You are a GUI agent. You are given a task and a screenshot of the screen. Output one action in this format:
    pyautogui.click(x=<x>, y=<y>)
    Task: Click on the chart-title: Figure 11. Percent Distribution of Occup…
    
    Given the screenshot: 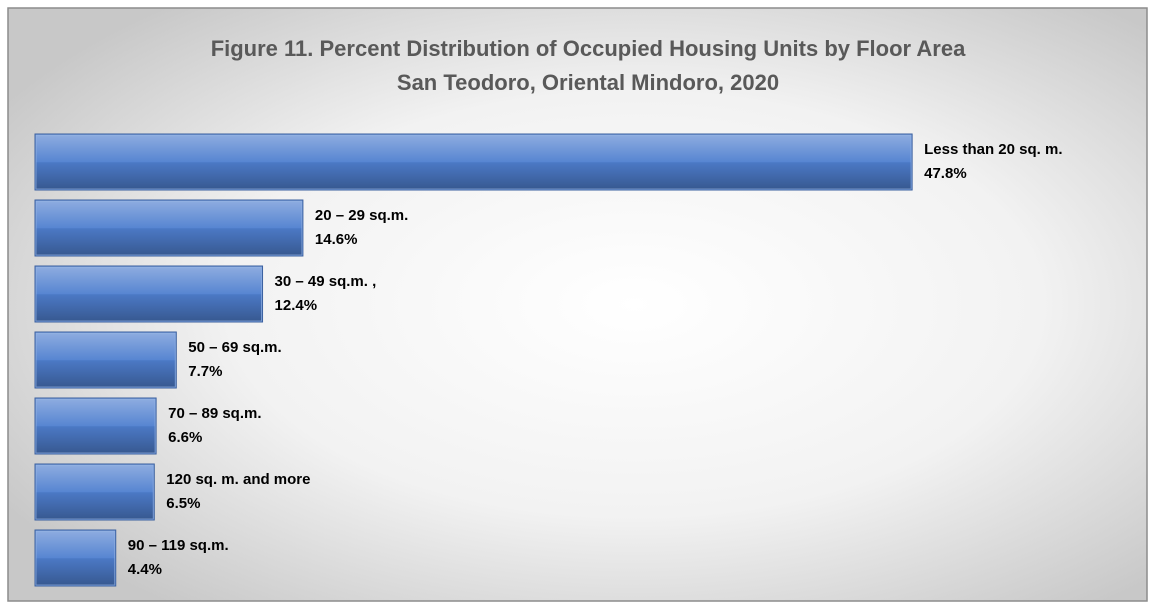 What is the action you would take?
    pyautogui.click(x=588, y=48)
    